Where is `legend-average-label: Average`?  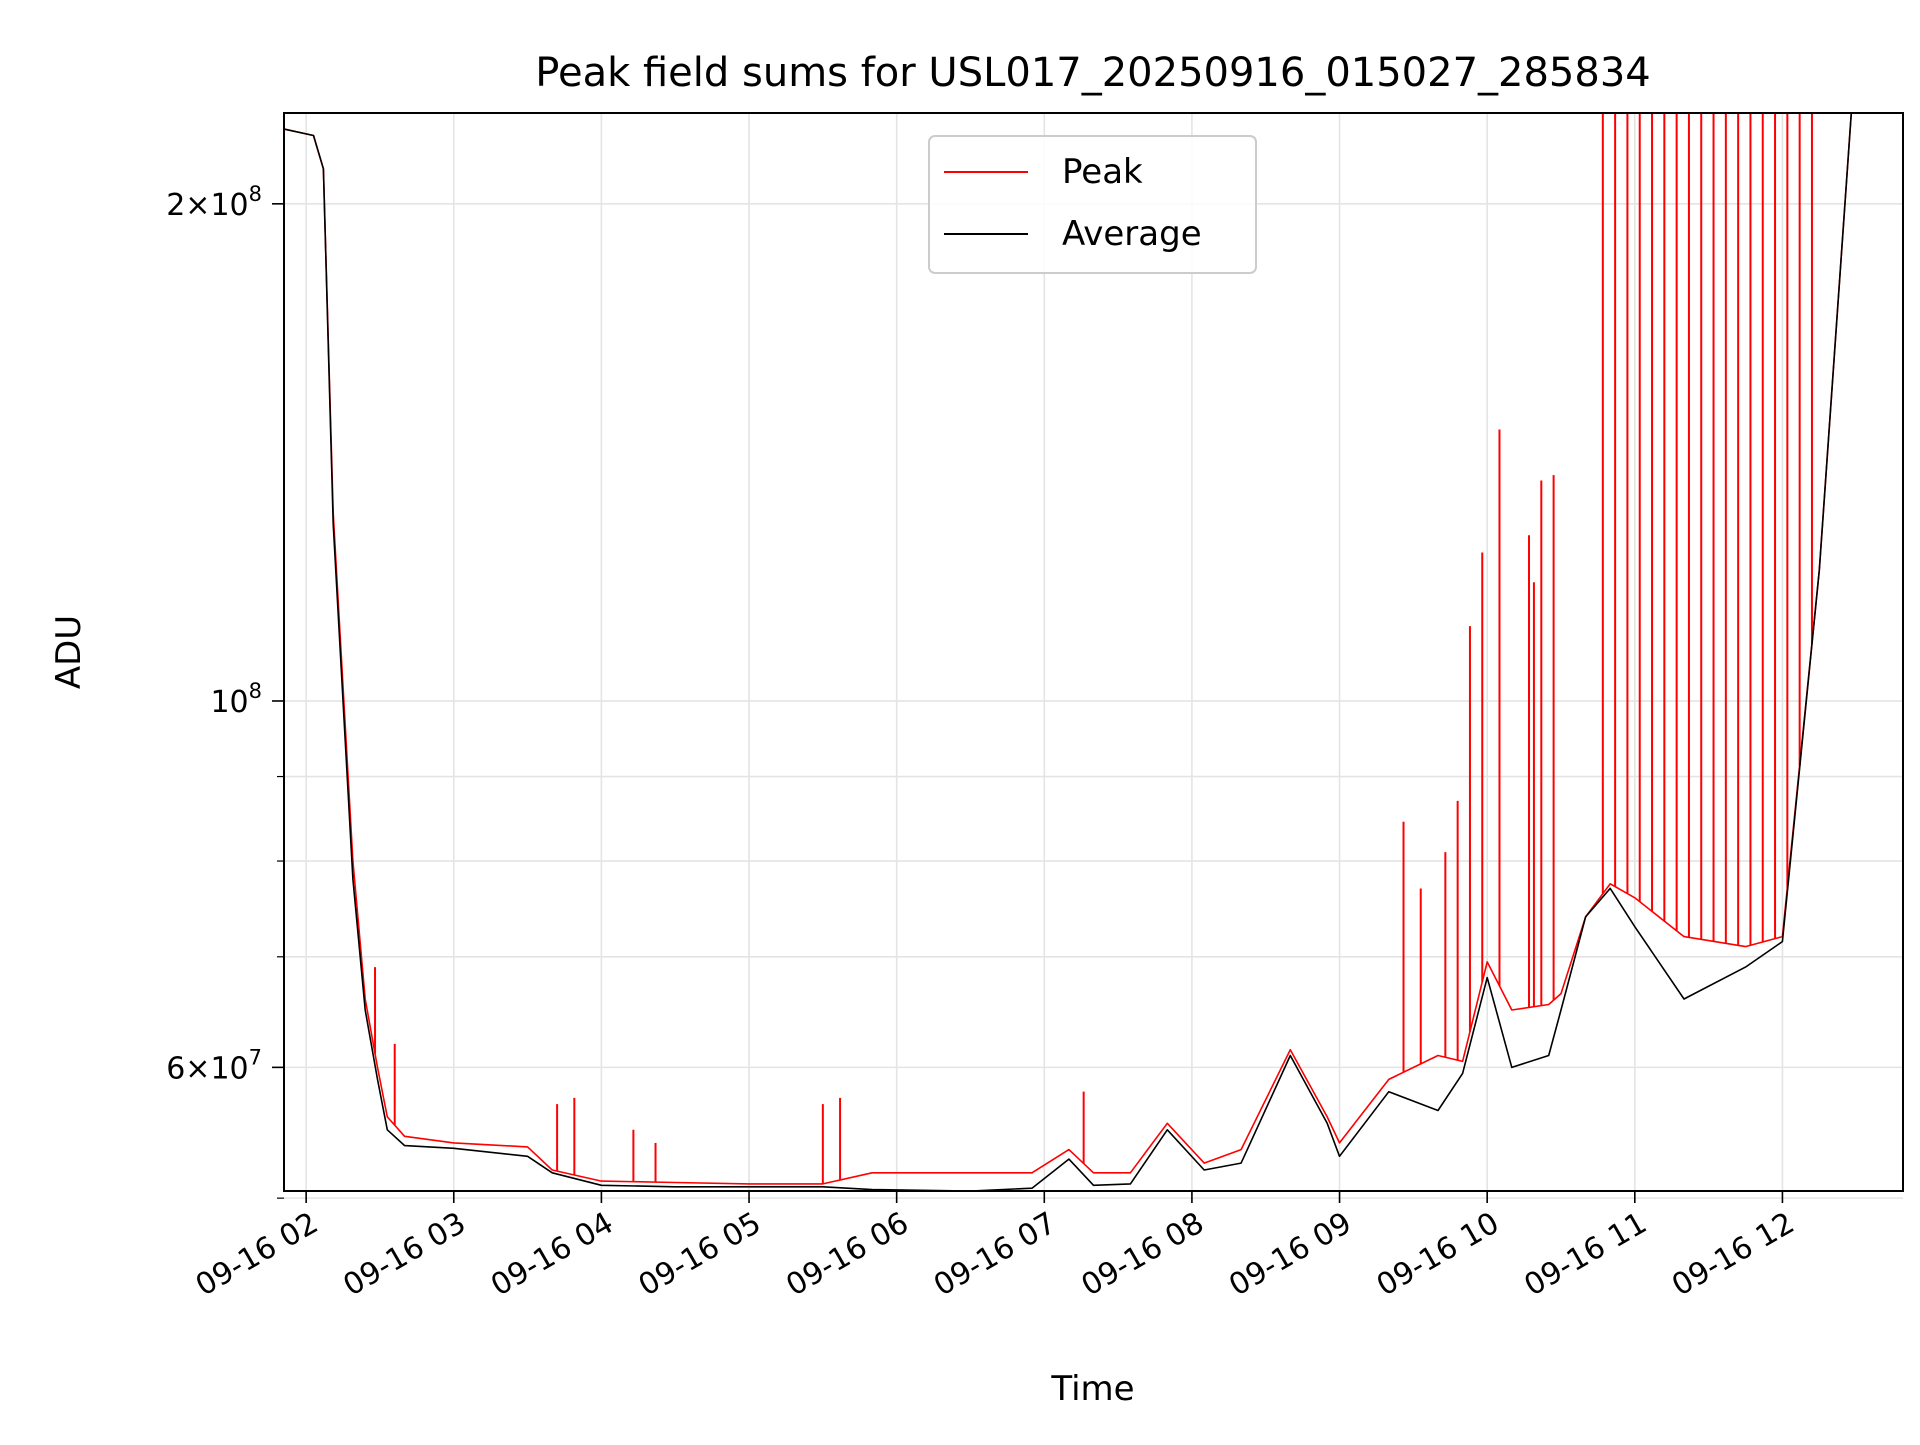 legend-average-label: Average is located at coordinates (1132, 234).